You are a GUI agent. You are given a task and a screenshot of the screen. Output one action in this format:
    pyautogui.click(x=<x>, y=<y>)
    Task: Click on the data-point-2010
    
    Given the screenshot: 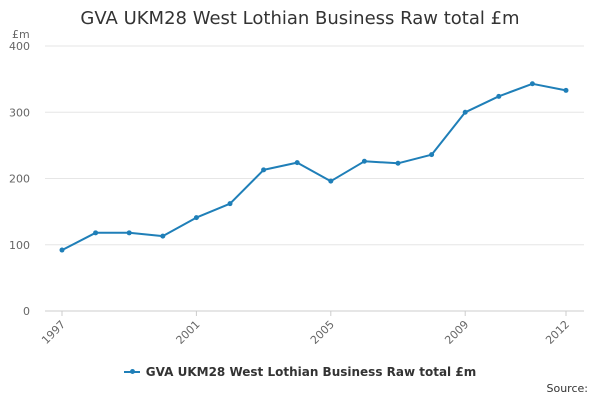 What is the action you would take?
    pyautogui.click(x=499, y=96)
    